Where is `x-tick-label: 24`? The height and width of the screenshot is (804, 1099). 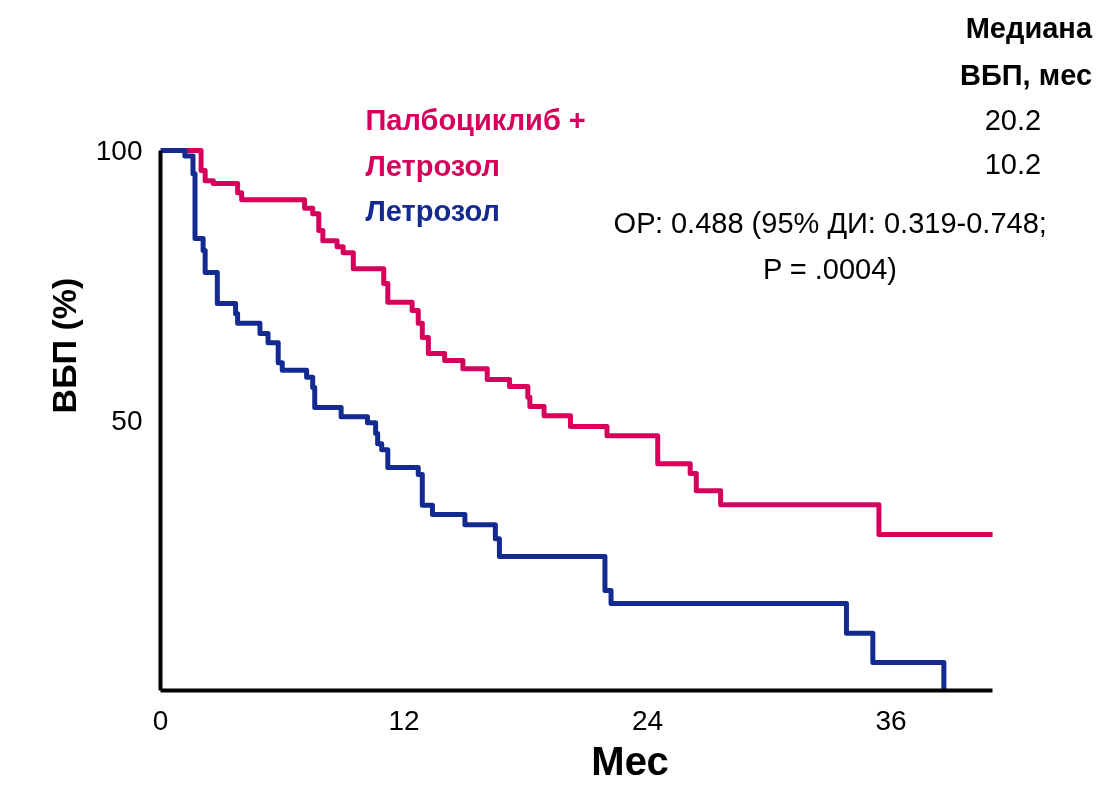
x-tick-label: 24 is located at coordinates (648, 720).